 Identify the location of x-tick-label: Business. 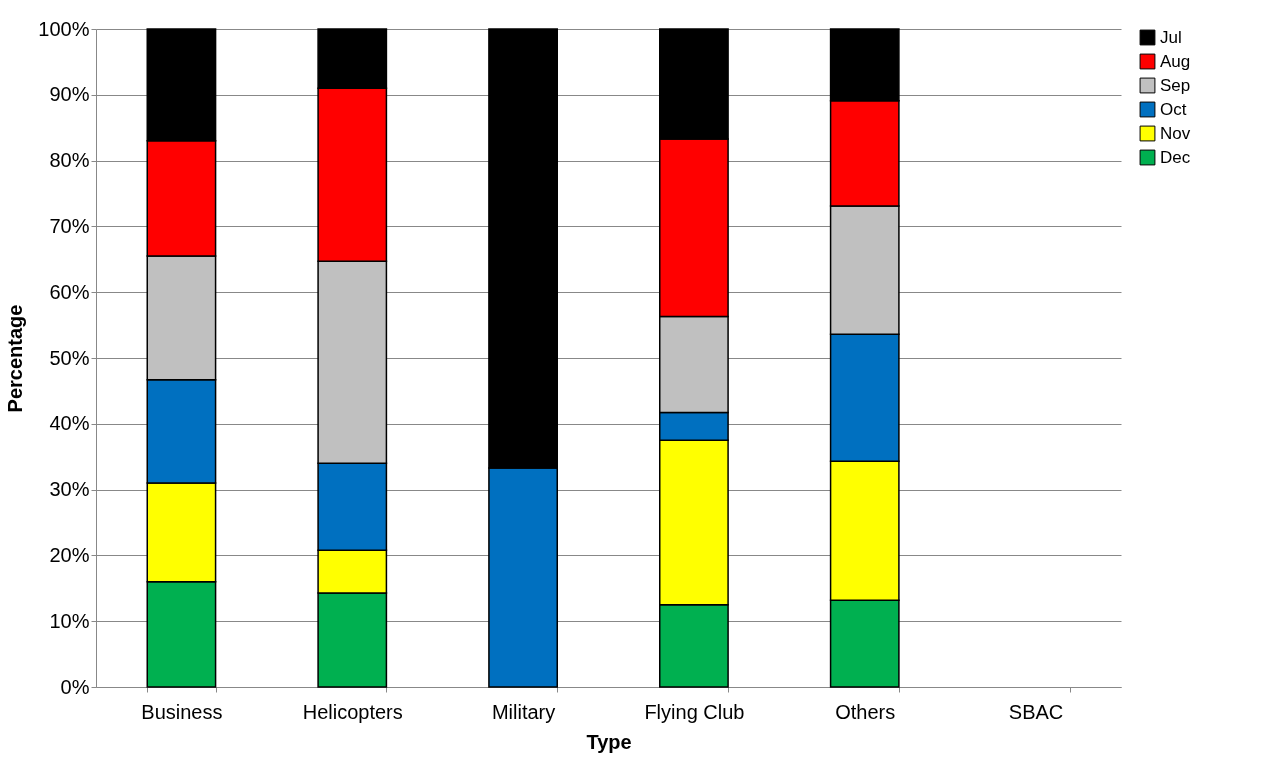
(182, 711).